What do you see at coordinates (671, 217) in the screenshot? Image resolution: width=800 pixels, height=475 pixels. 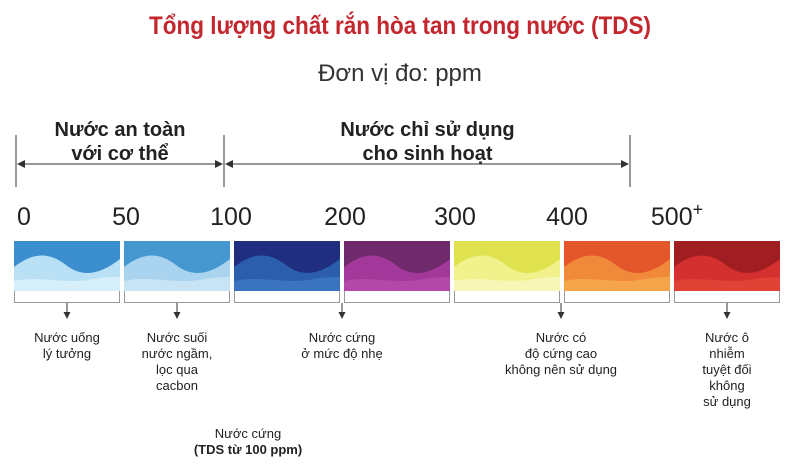 I see `tick-500-value: 500` at bounding box center [671, 217].